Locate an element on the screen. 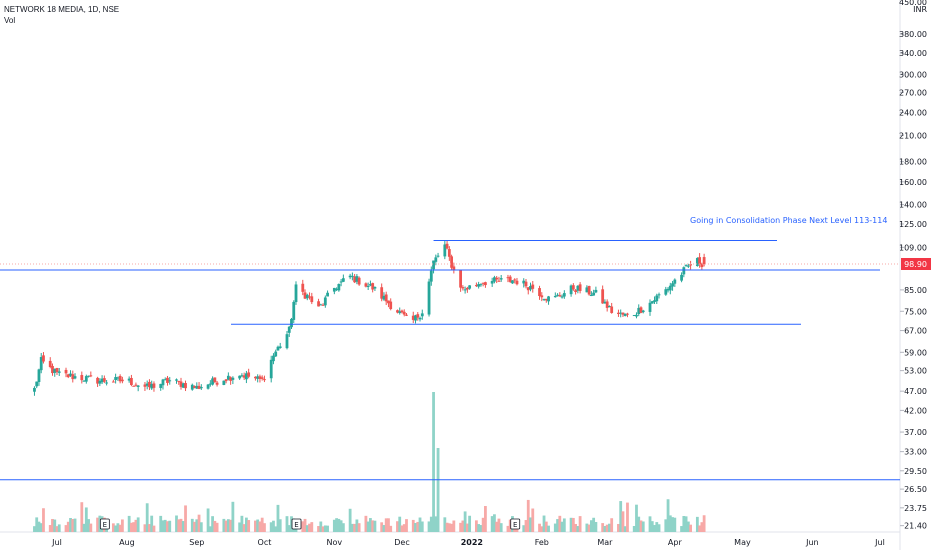  earnings-event-marker: E is located at coordinates (296, 524).